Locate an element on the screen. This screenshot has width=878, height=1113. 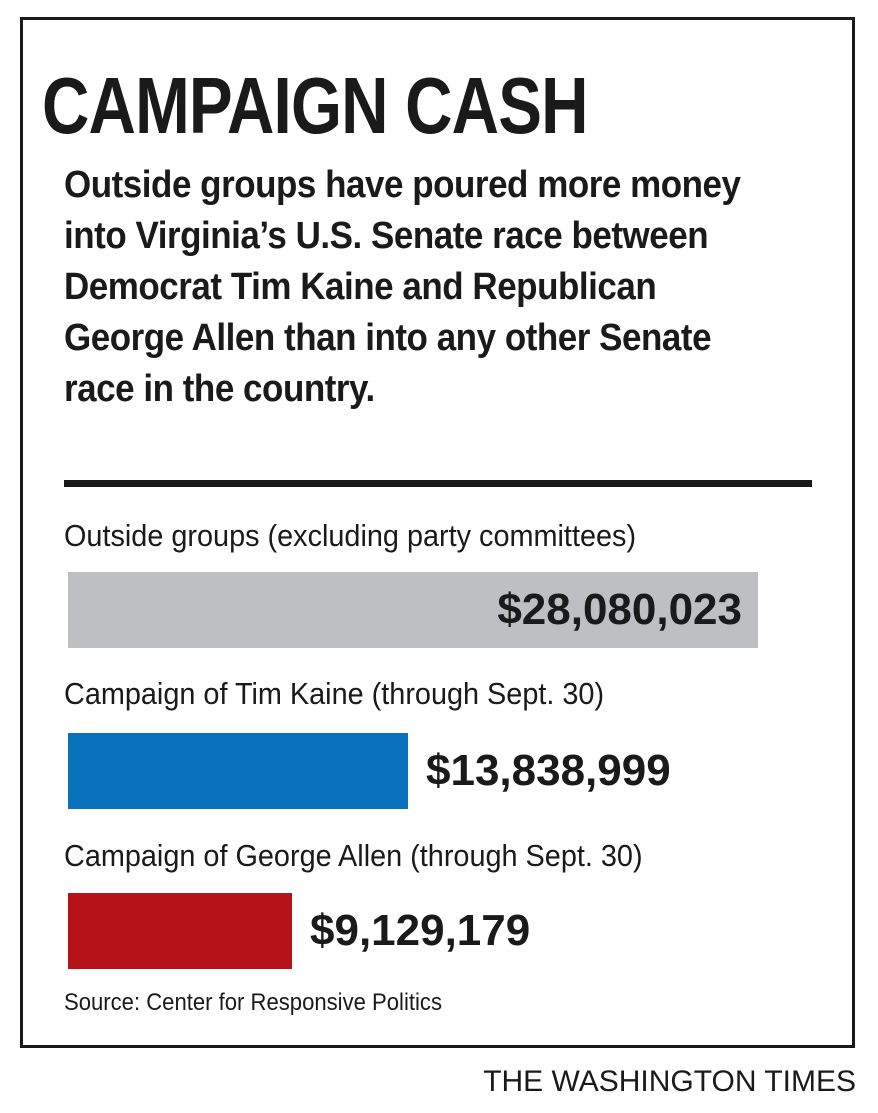
publisher-credit: THE WASHINGTON TIMES is located at coordinates (669, 1081).